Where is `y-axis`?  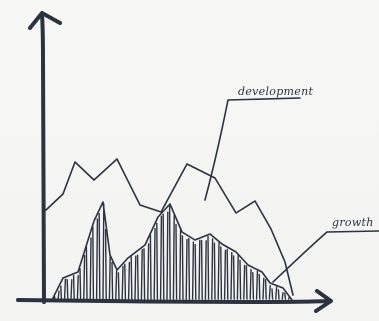
y-axis is located at coordinates (45, 157).